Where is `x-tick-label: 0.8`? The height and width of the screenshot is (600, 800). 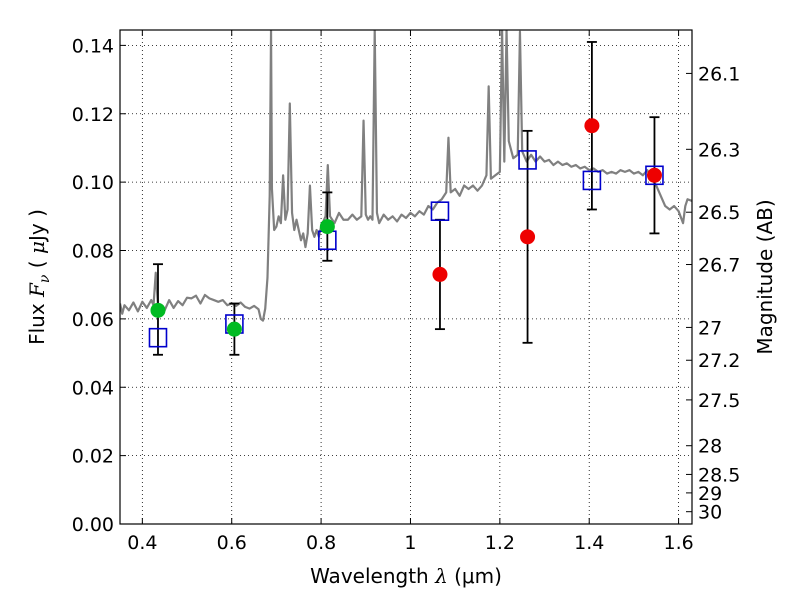 x-tick-label: 0.8 is located at coordinates (321, 543).